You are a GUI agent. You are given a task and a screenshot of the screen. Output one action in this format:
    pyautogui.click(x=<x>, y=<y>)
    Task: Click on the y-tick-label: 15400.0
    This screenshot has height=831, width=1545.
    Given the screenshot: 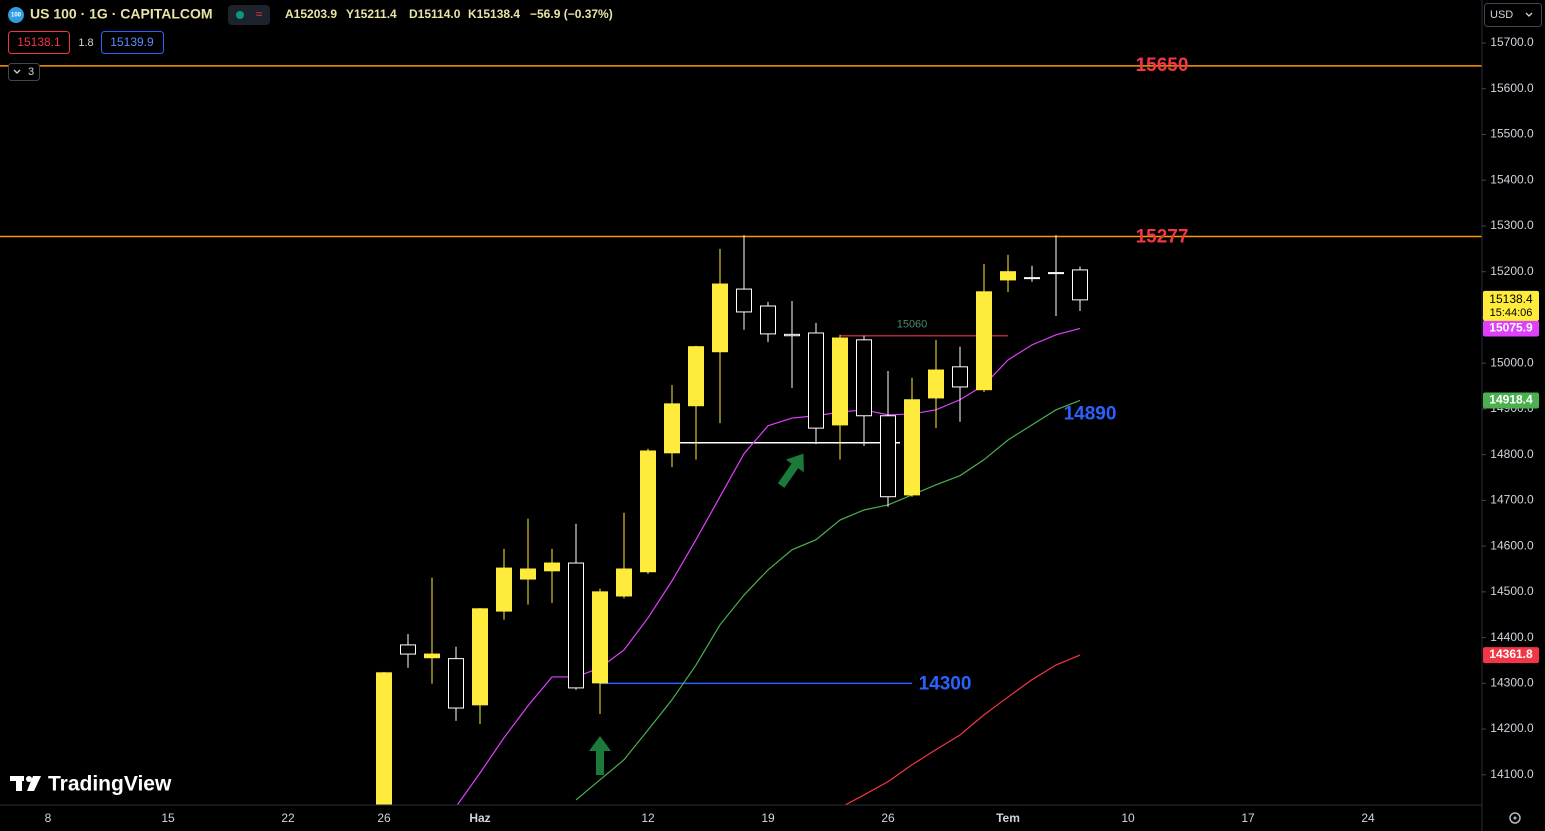 What is the action you would take?
    pyautogui.click(x=1512, y=179)
    